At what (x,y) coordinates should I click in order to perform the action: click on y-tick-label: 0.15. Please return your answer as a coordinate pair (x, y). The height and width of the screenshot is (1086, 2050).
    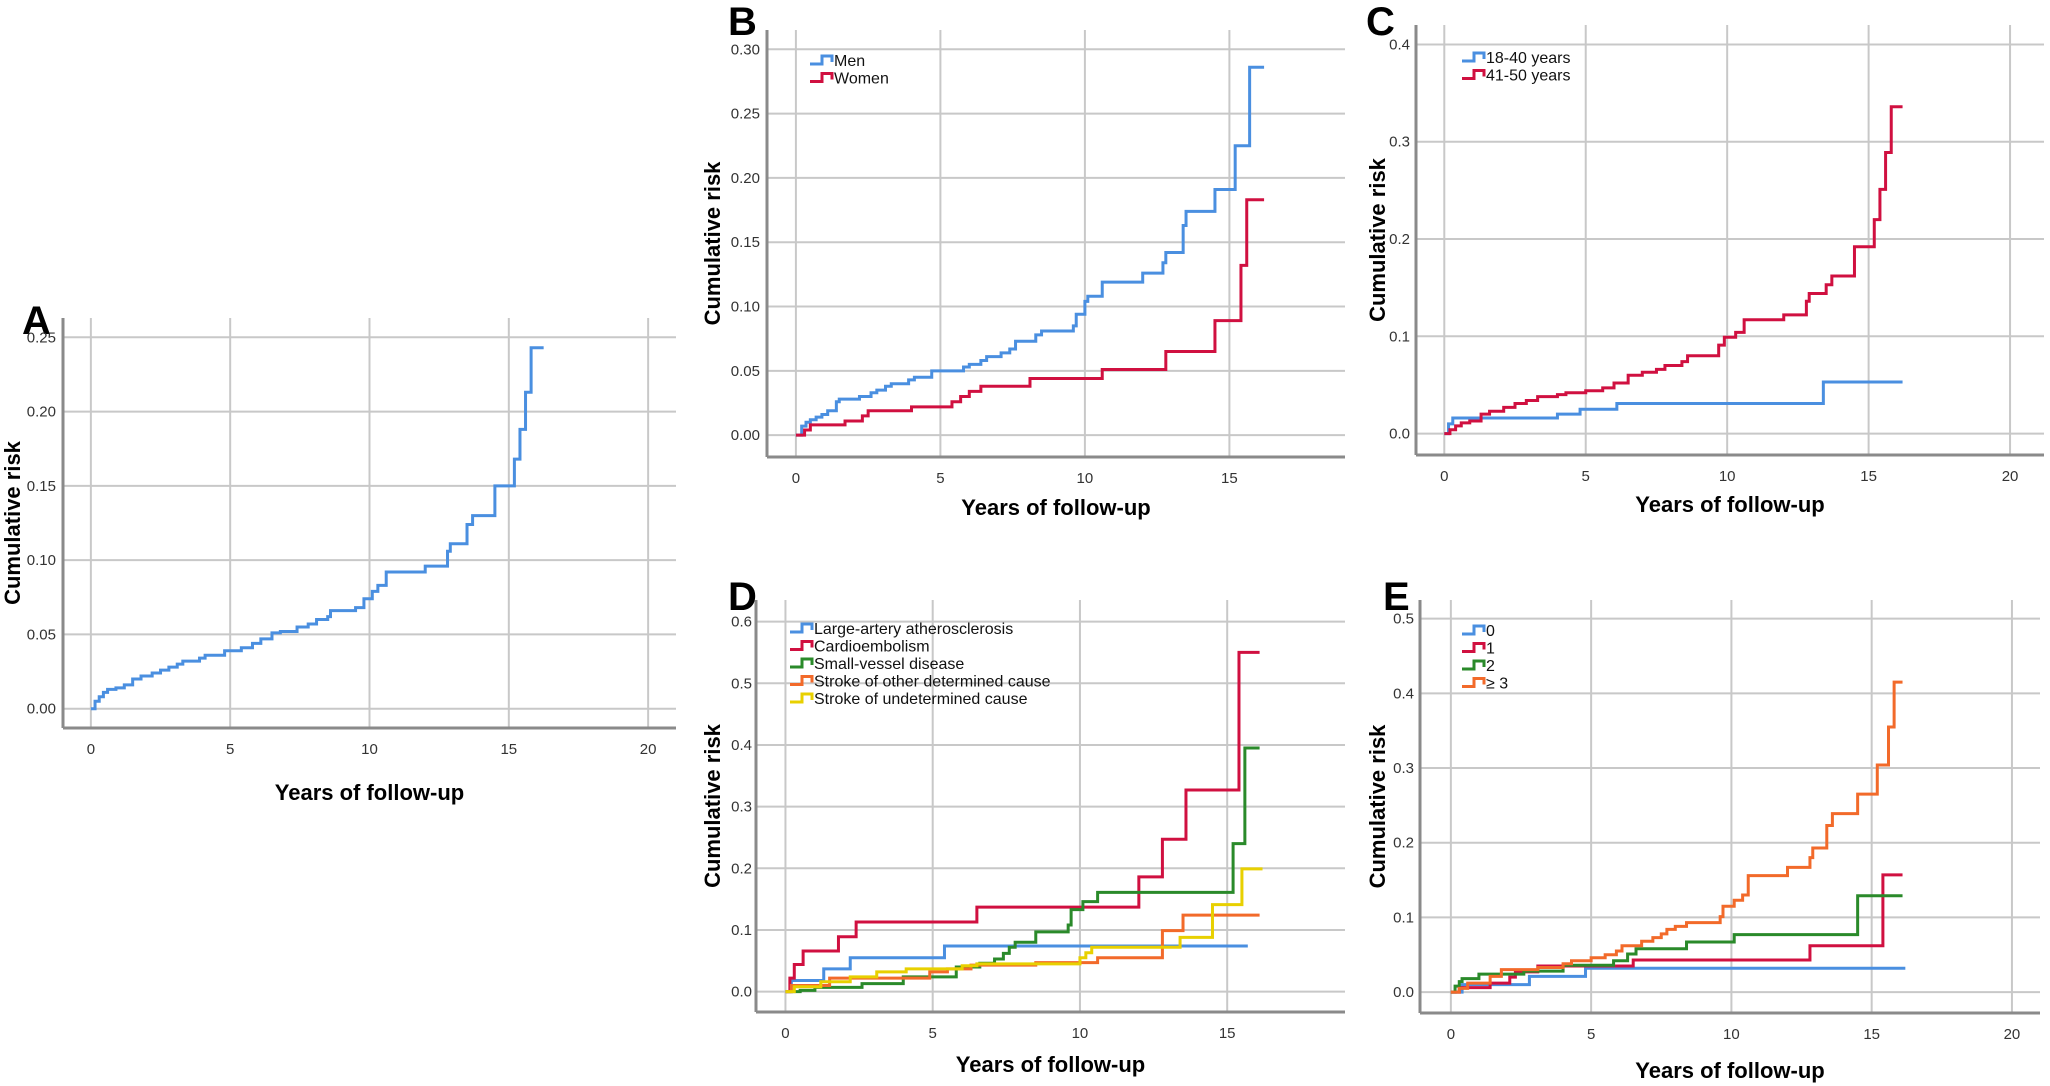
    Looking at the image, I should click on (41, 486).